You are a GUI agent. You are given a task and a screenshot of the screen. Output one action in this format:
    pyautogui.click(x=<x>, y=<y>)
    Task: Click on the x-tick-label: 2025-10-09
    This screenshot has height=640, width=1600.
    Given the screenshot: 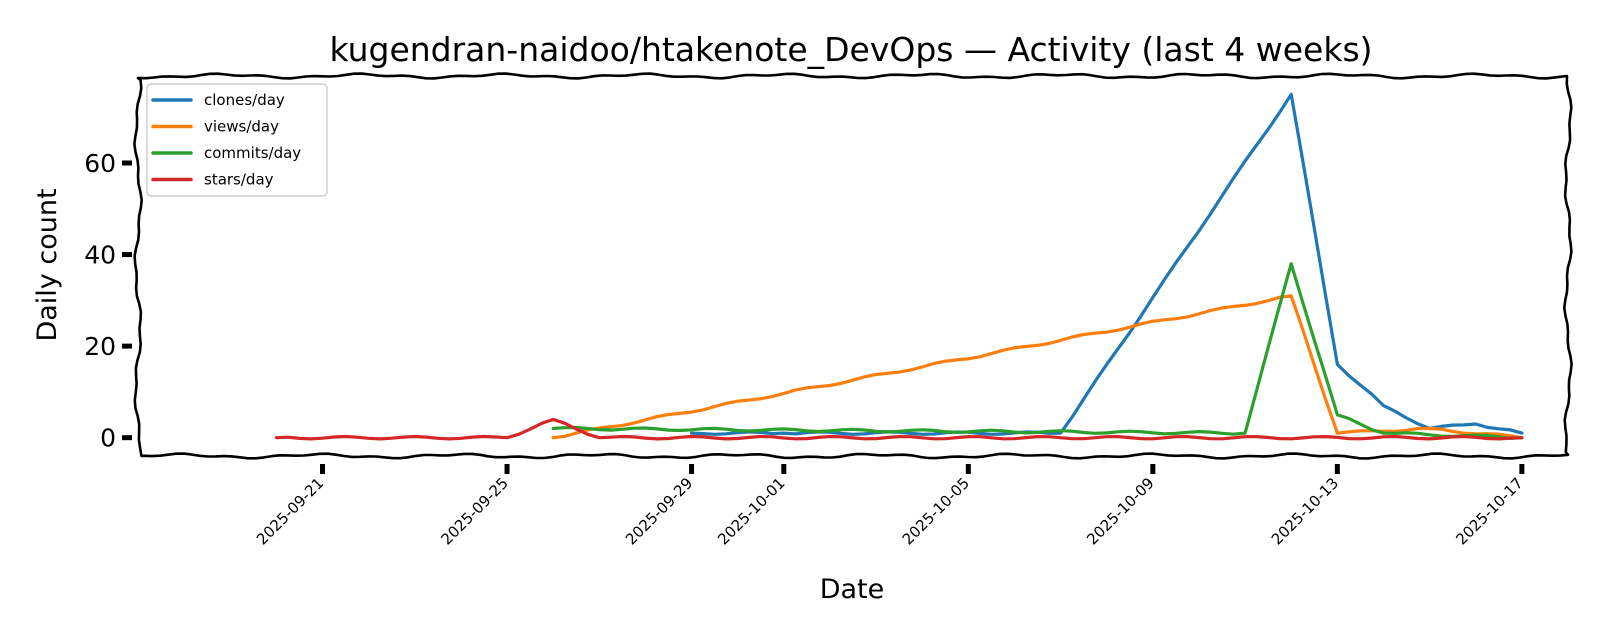 What is the action you would take?
    pyautogui.click(x=1120, y=511)
    